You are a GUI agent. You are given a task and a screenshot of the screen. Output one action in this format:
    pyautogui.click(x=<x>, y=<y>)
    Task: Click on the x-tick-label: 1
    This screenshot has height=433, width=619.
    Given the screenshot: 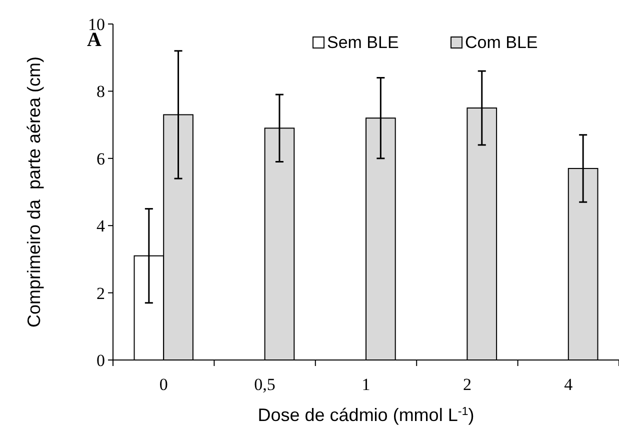 What is the action you would take?
    pyautogui.click(x=366, y=384)
    